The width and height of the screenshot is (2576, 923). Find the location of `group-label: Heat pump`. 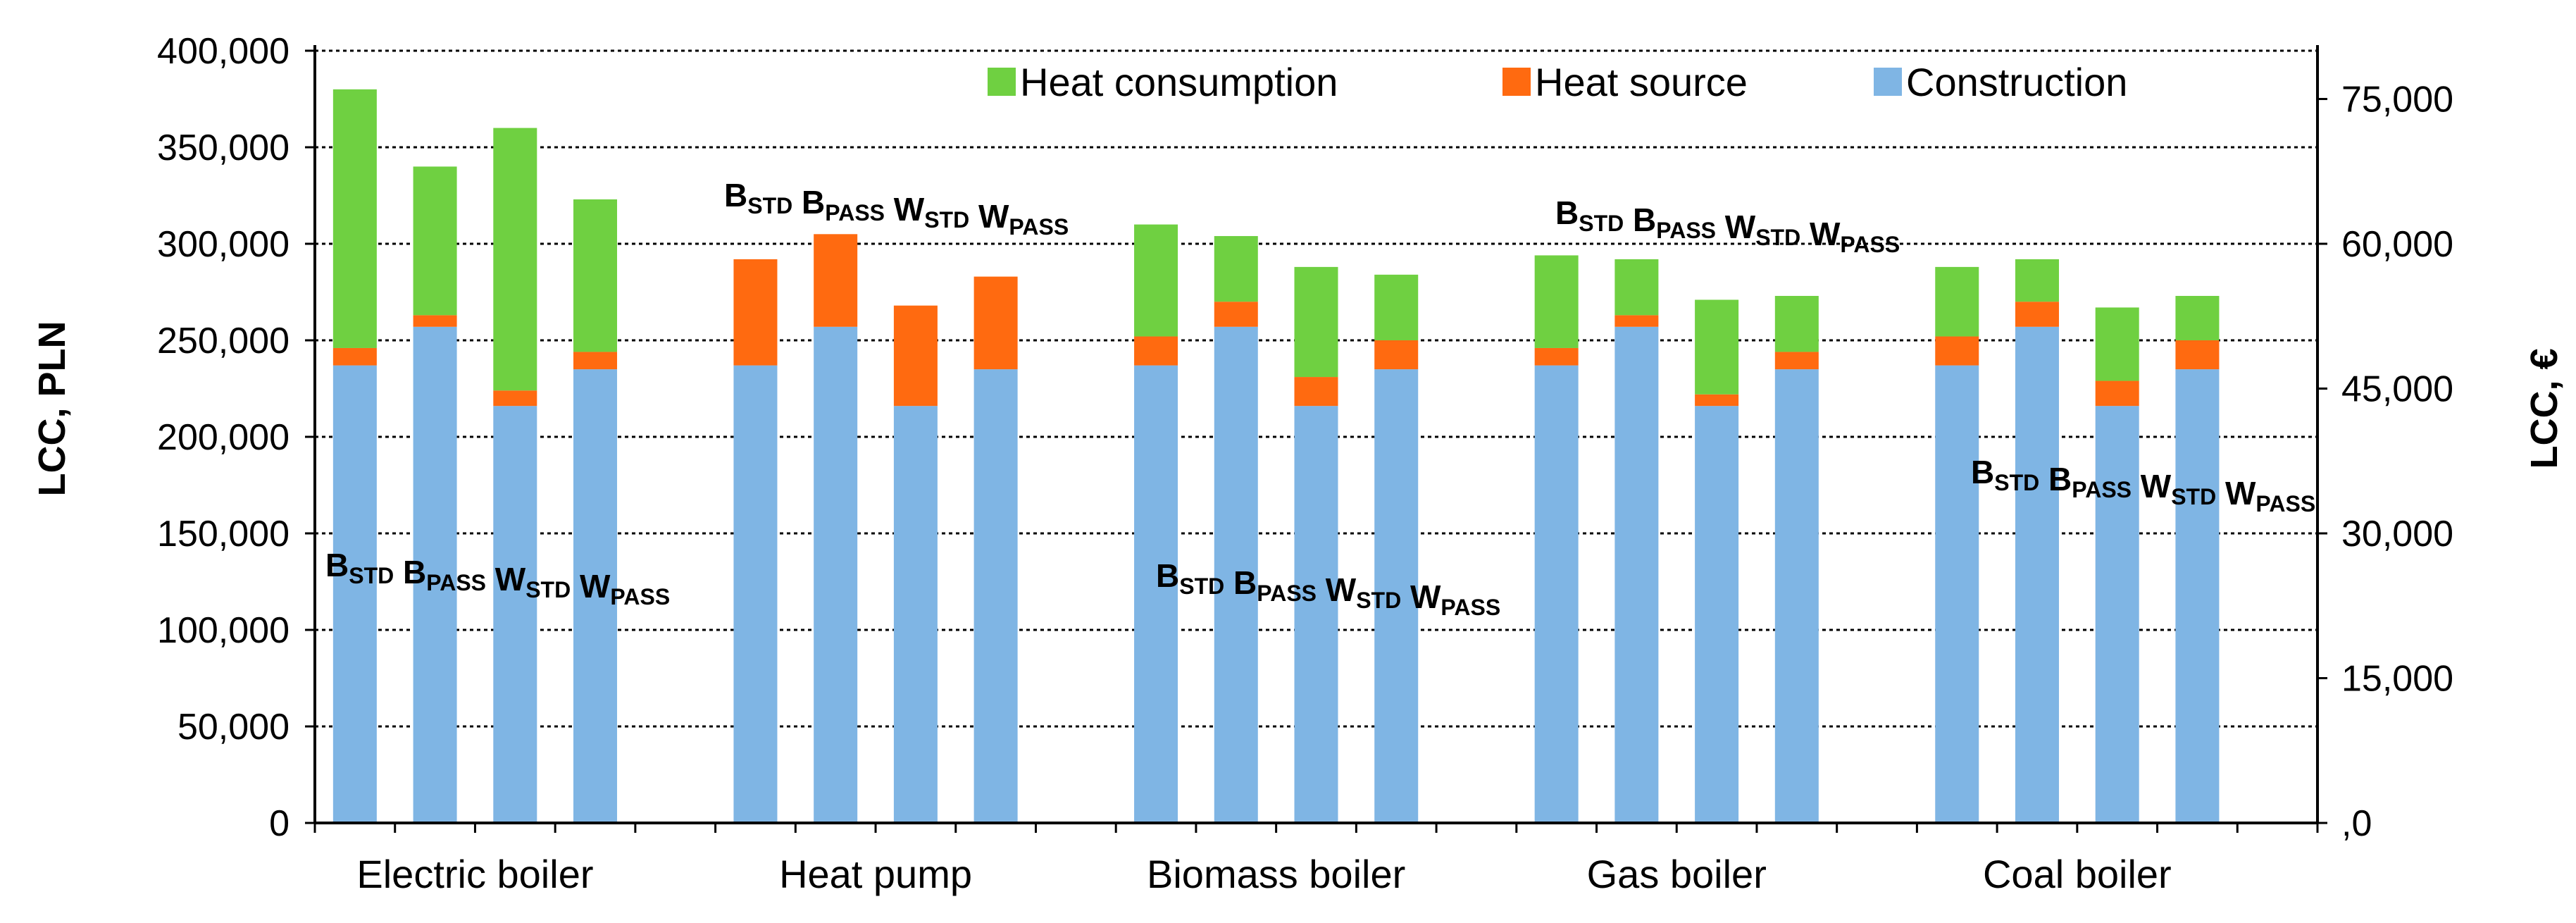

group-label: Heat pump is located at coordinates (875, 874).